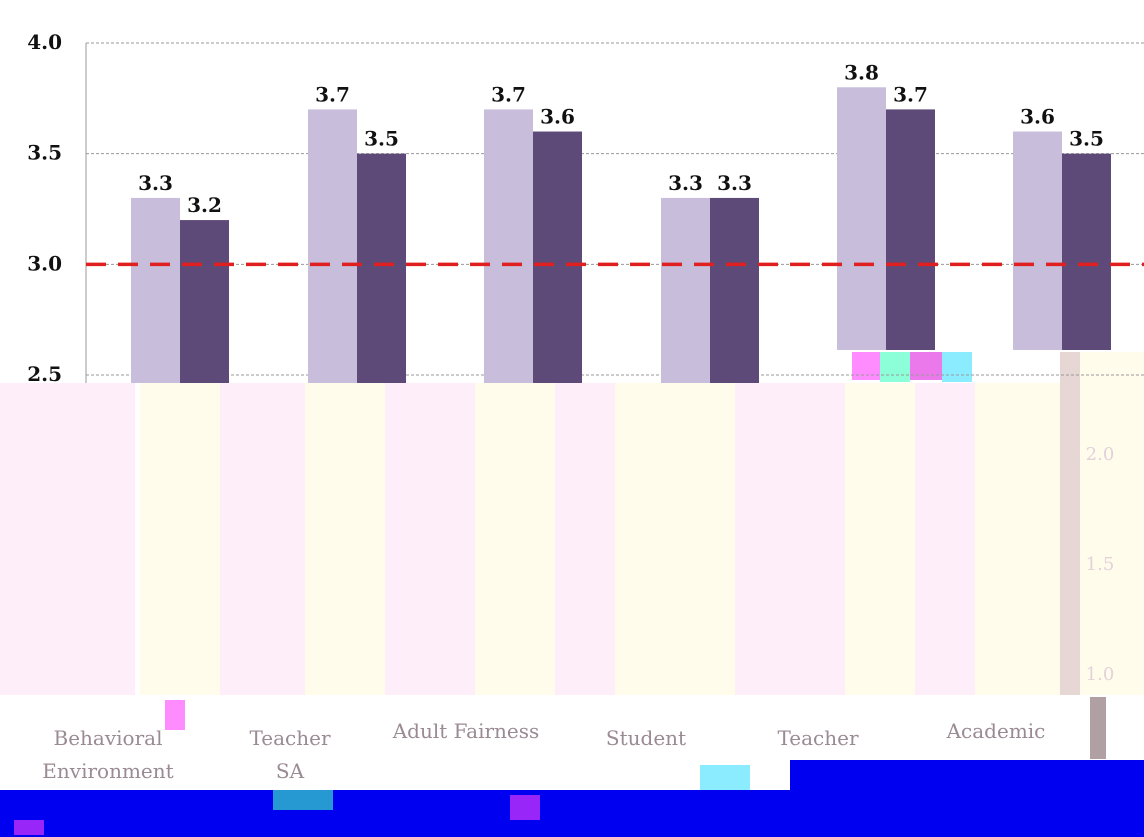 This screenshot has width=1144, height=837. Describe the element at coordinates (290, 771) in the screenshot. I see `category-label: SA` at that location.